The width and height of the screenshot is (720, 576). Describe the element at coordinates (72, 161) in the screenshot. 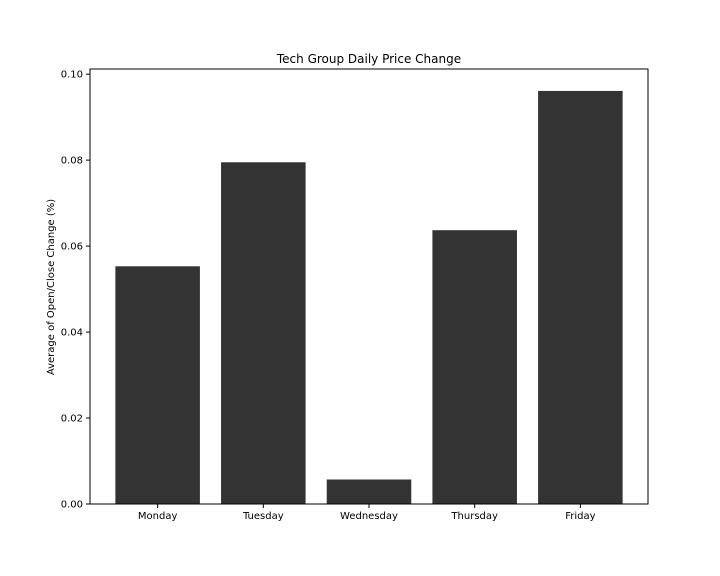

I see `y-tick-label: 0.08` at that location.